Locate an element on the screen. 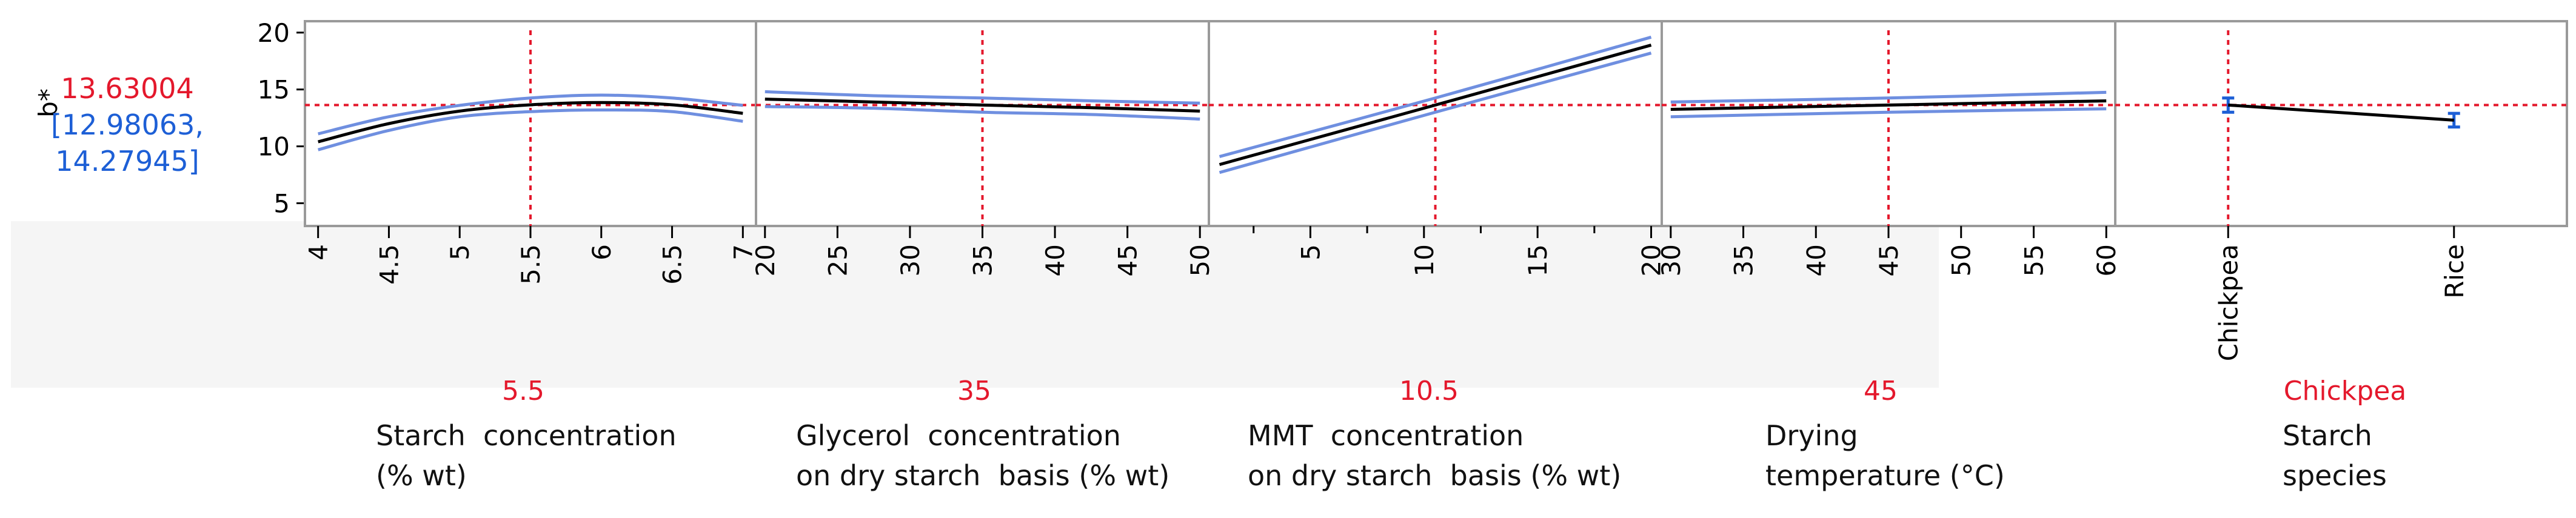 Image resolution: width=2576 pixels, height=518 pixels. factor-value-mmt-concentration: 10.5 is located at coordinates (1429, 392).